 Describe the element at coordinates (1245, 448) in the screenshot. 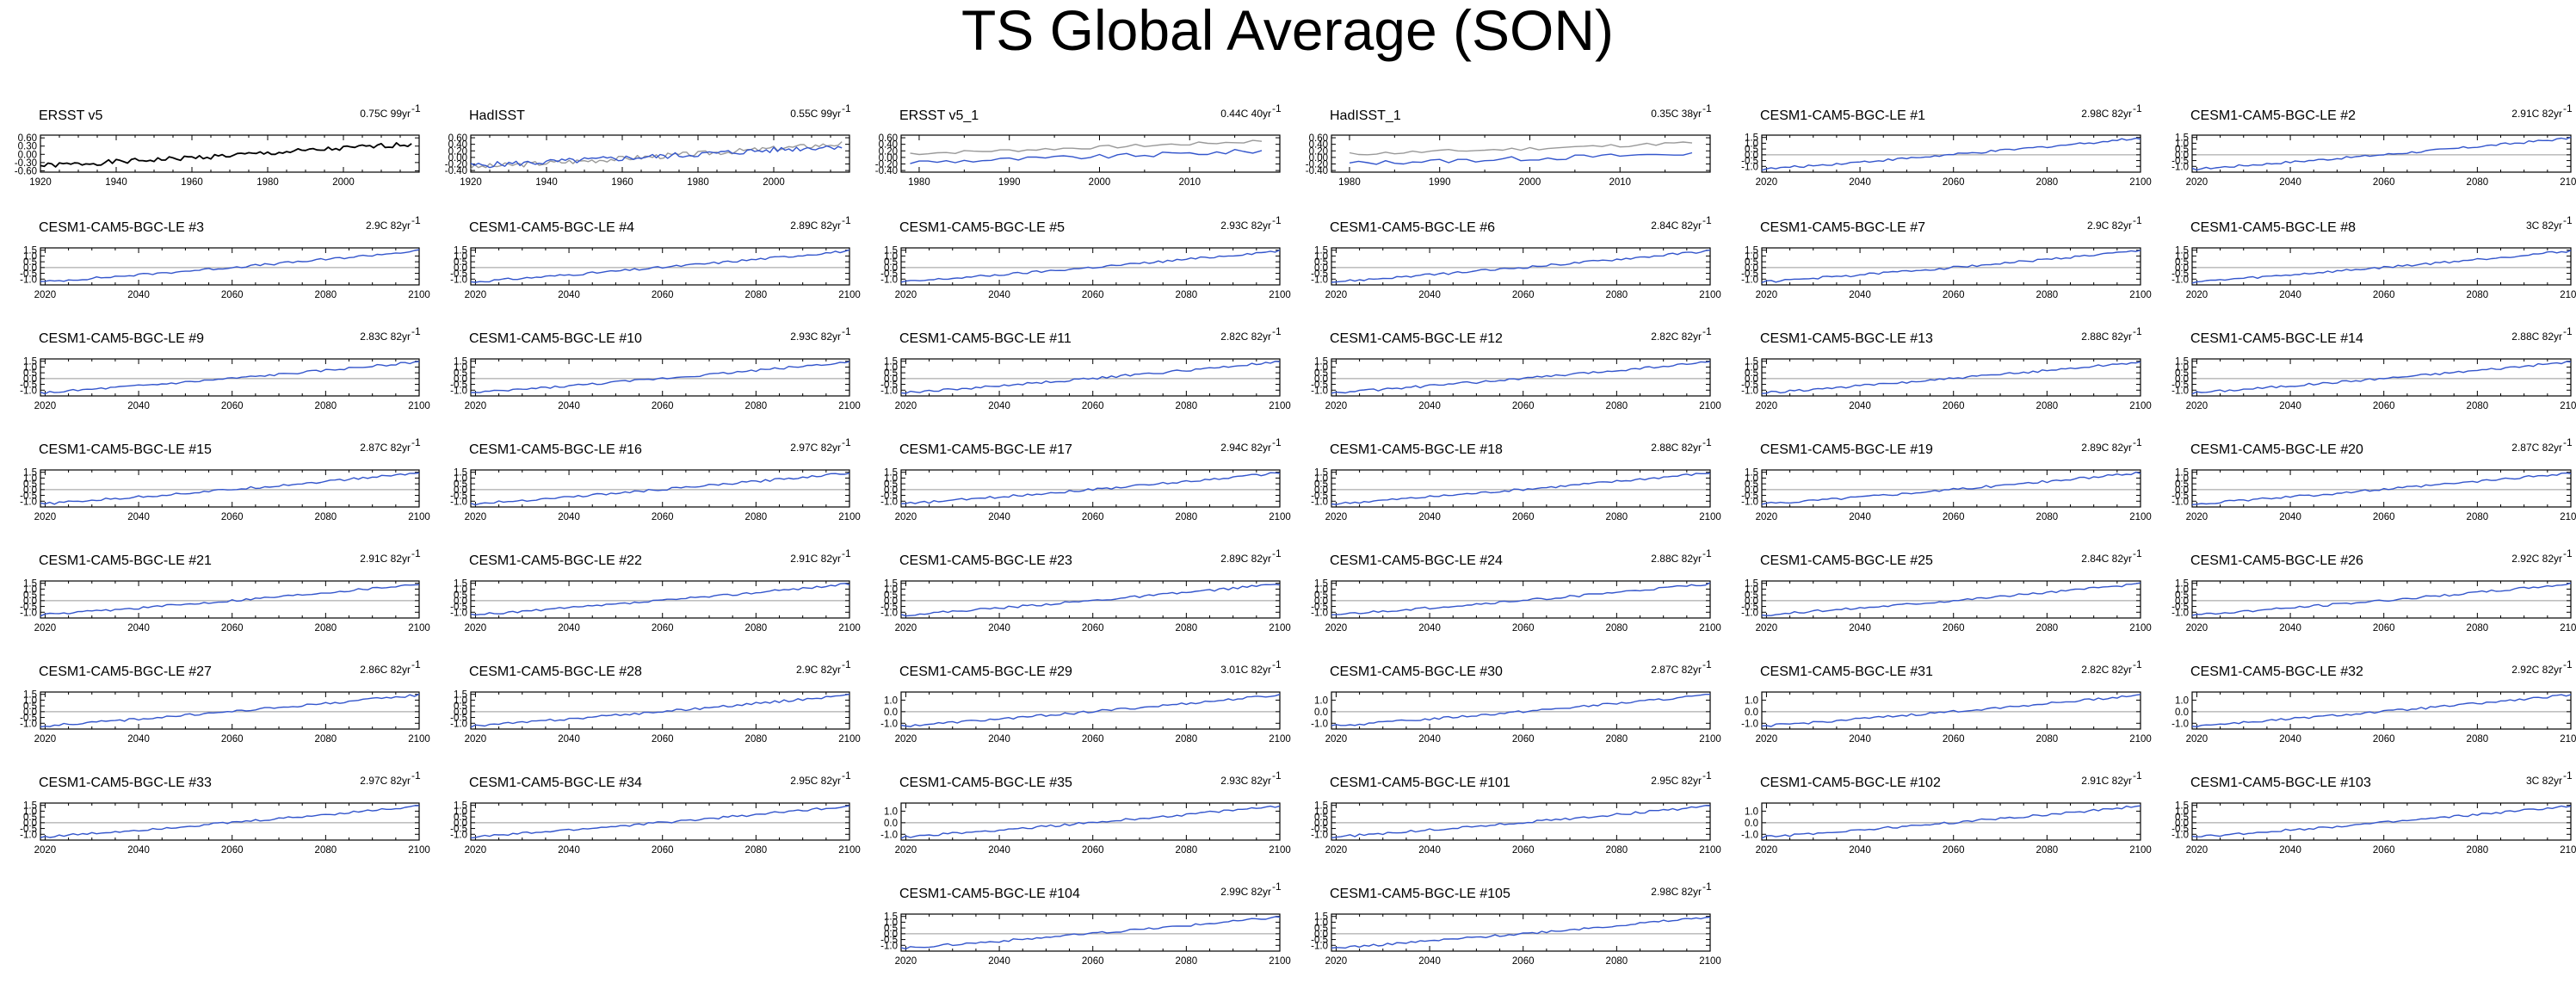

I see `trend-label: 2.94C 82yr` at that location.